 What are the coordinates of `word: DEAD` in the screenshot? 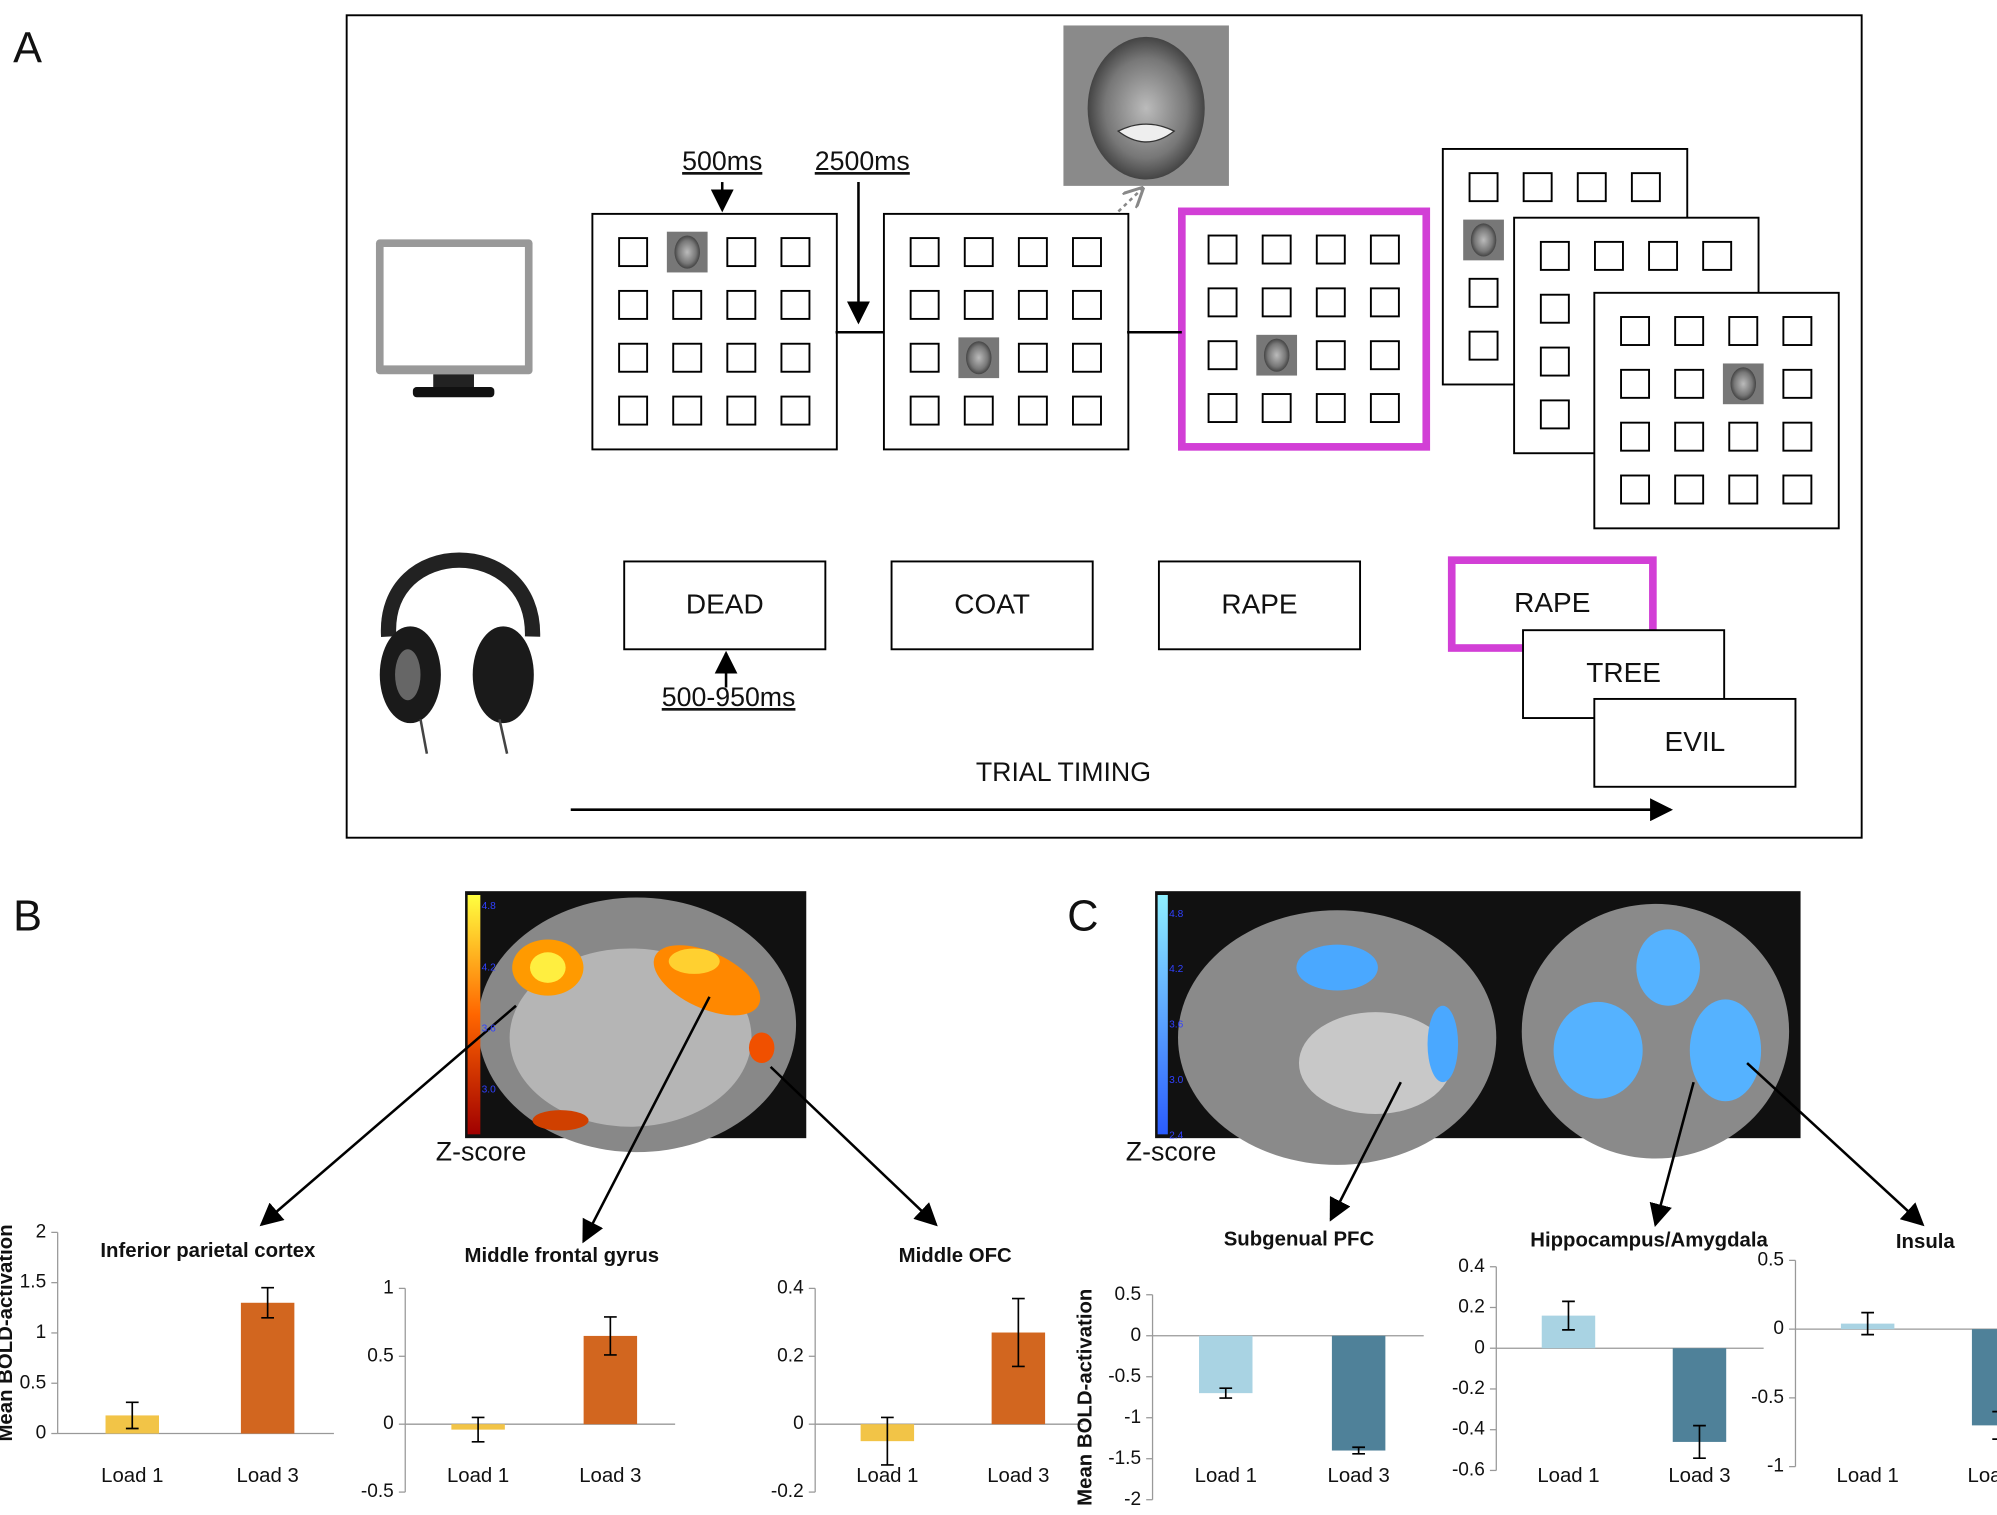 It's located at (725, 603).